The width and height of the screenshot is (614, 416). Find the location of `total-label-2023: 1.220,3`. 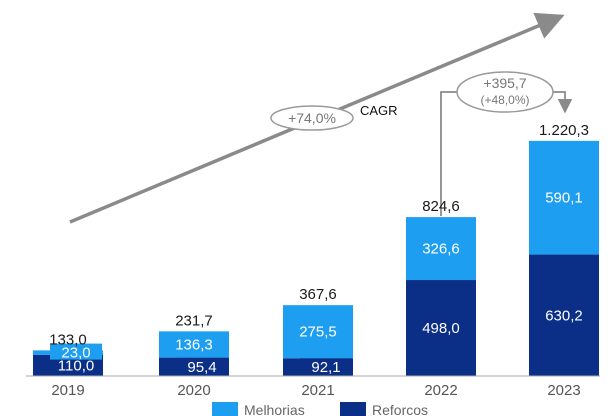

total-label-2023: 1.220,3 is located at coordinates (564, 130).